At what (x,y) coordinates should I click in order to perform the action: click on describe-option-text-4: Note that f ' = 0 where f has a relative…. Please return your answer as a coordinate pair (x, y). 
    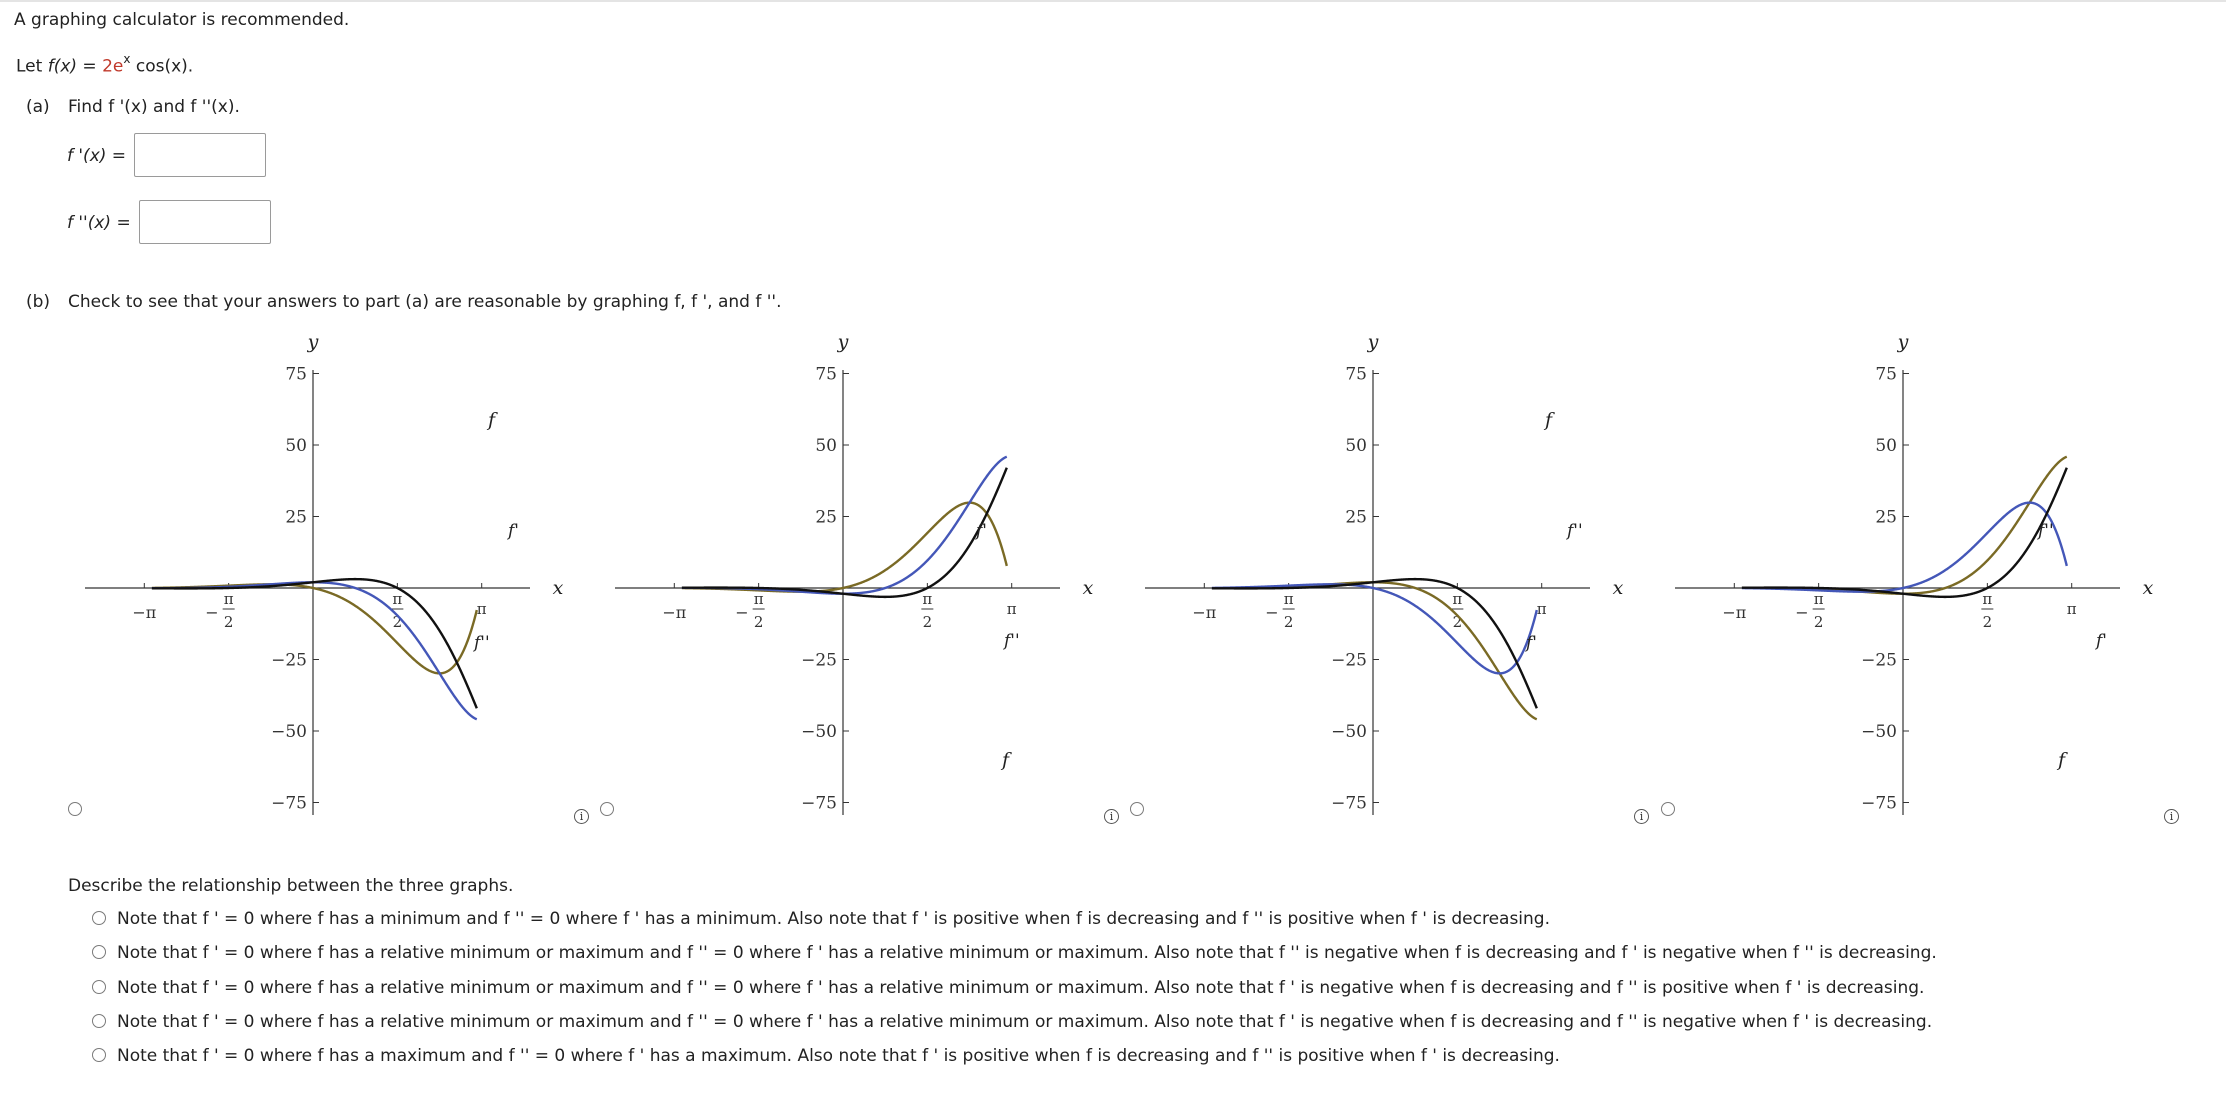
    Looking at the image, I should click on (1025, 1022).